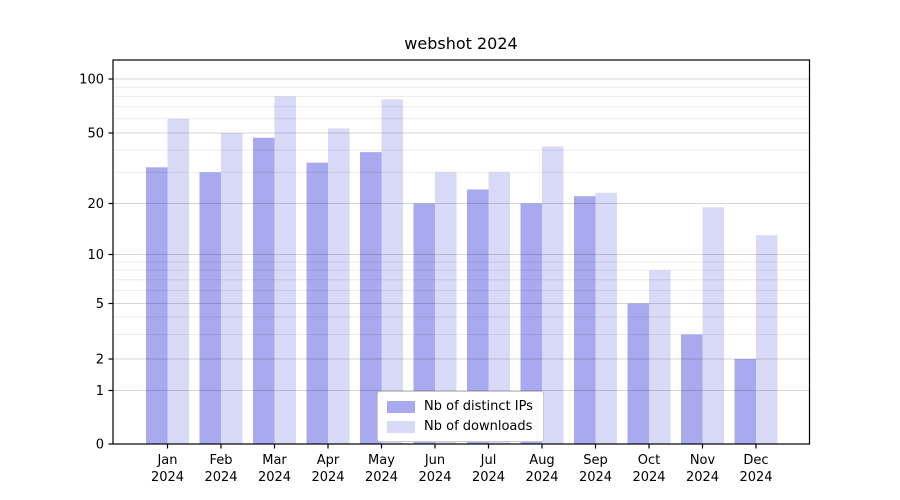 The width and height of the screenshot is (900, 500). Describe the element at coordinates (478, 426) in the screenshot. I see `legend-label-downloads: Nb of downloads` at that location.